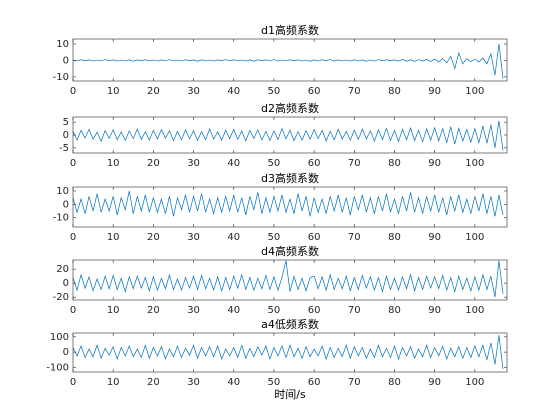 The height and width of the screenshot is (420, 560). Describe the element at coordinates (59, 337) in the screenshot. I see `y-tick-label: 100` at that location.